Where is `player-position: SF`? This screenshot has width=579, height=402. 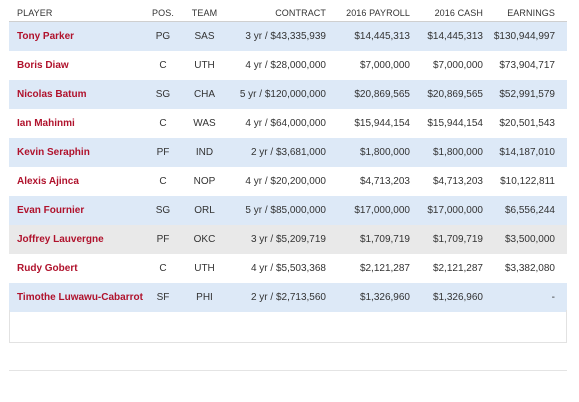 player-position: SF is located at coordinates (163, 297).